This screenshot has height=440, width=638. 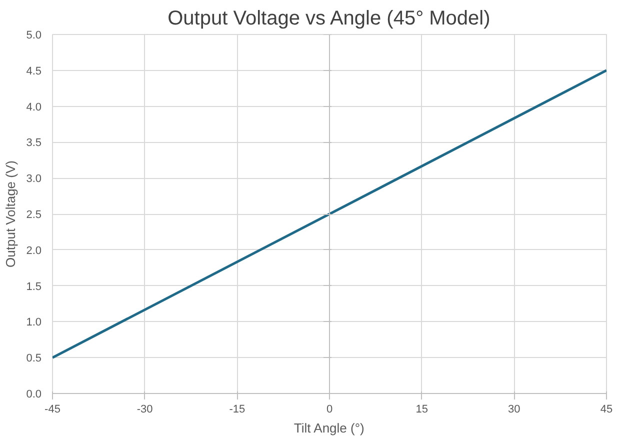 I want to click on x-tick-label: -15, so click(x=237, y=410).